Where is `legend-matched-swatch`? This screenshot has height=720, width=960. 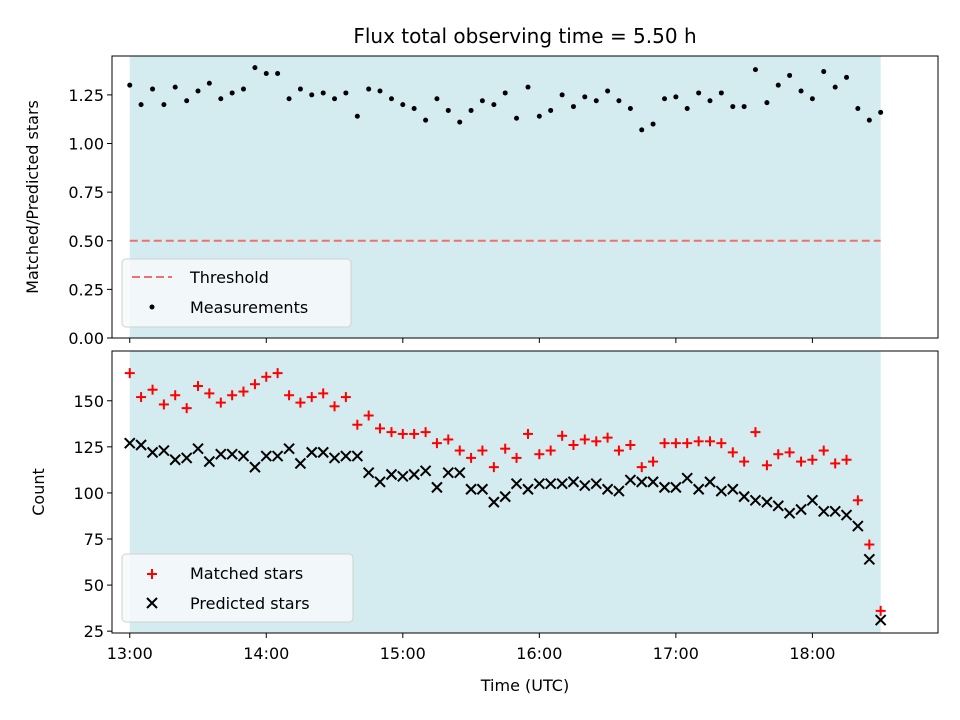
legend-matched-swatch is located at coordinates (152, 574).